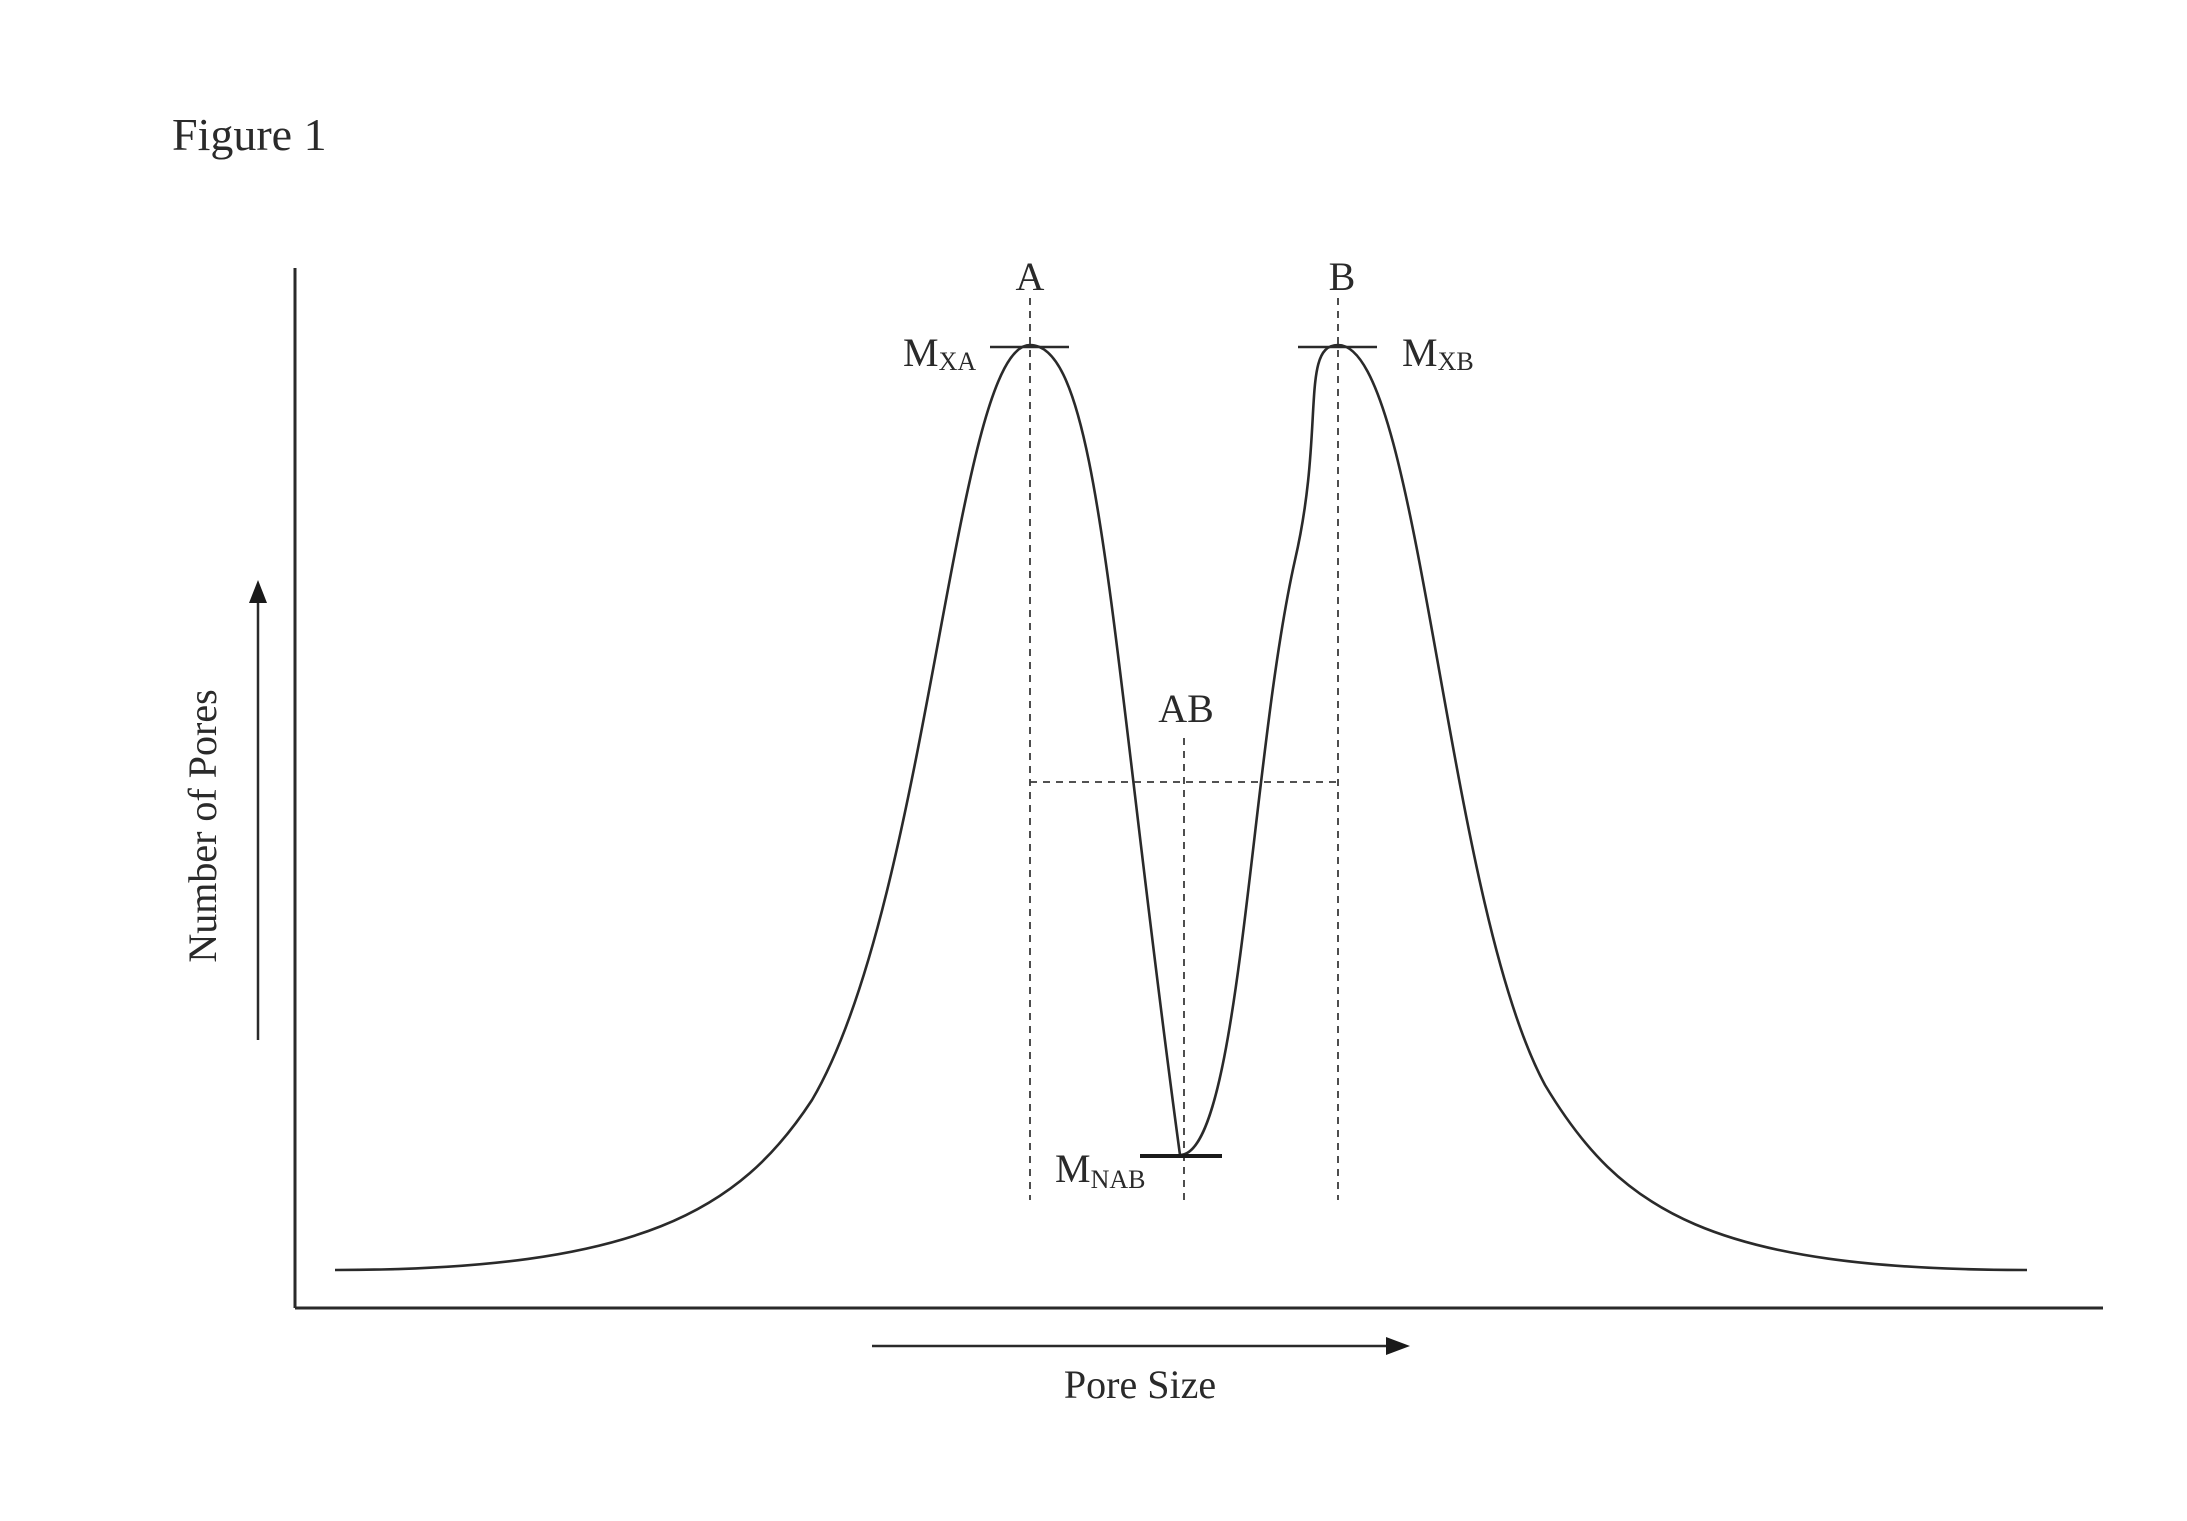 The height and width of the screenshot is (1521, 2187). I want to click on min-ab-label-main: M, so click(1073, 1168).